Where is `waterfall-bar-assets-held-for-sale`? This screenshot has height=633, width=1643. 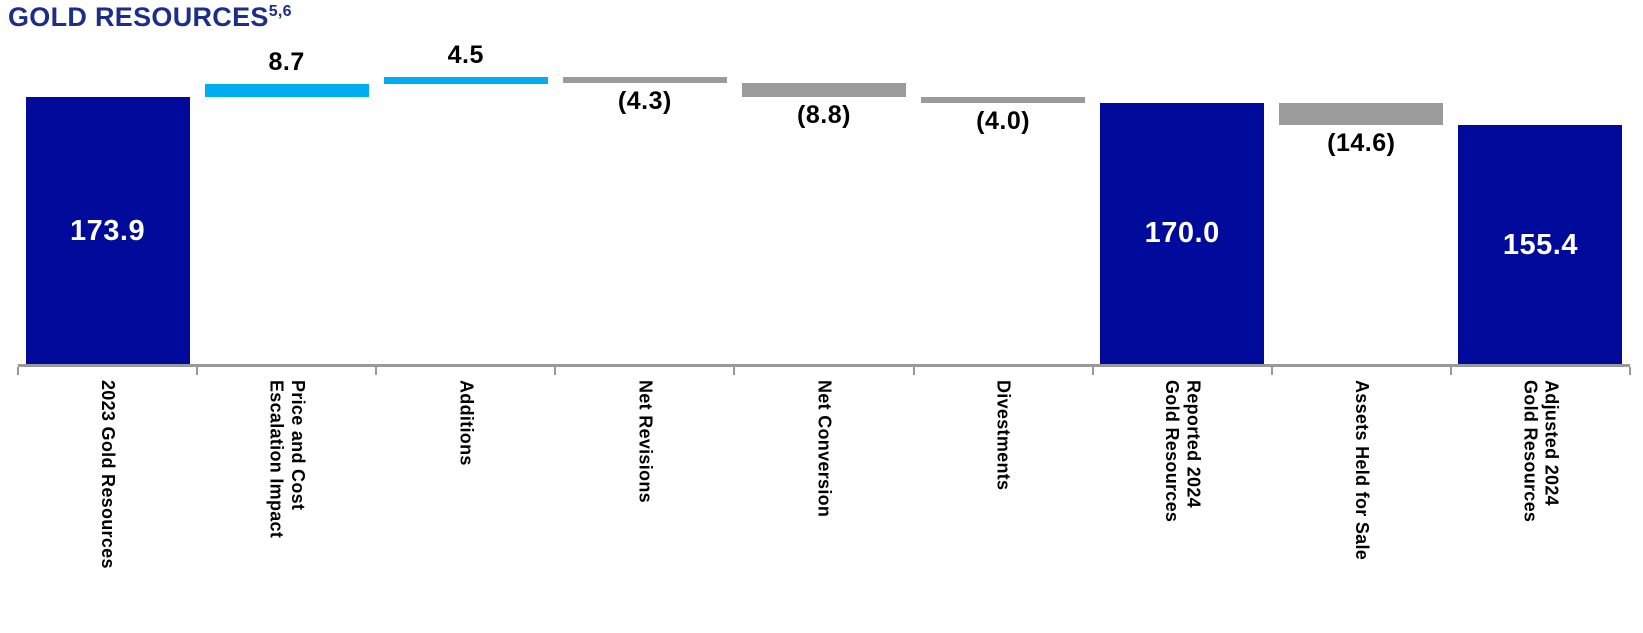 waterfall-bar-assets-held-for-sale is located at coordinates (1361, 114).